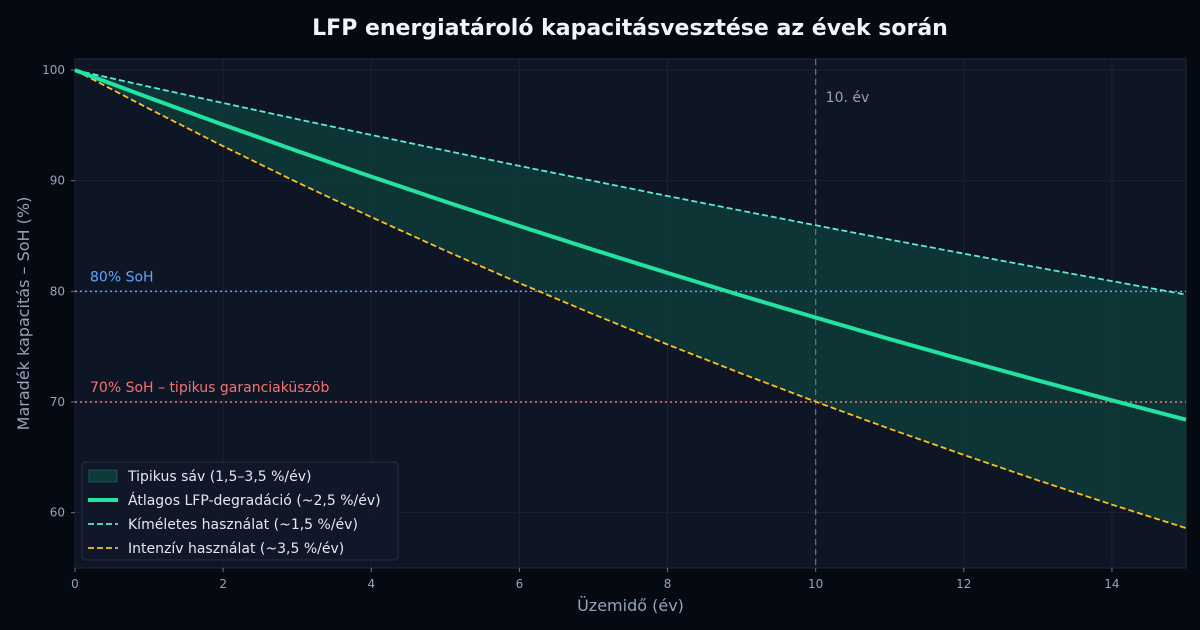  Describe the element at coordinates (254, 500) in the screenshot. I see `legend-label: Átlagos LFP-degradáció (~2,5 %/év)` at that location.